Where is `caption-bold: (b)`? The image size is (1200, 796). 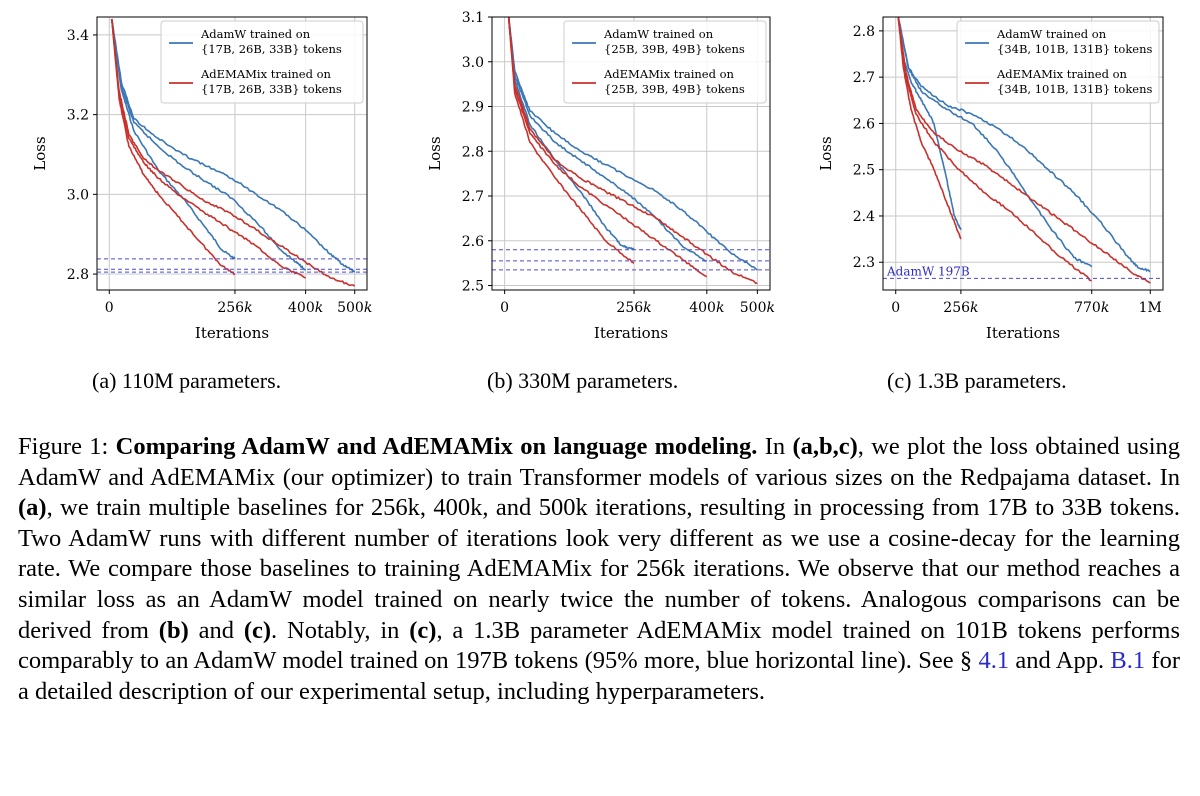 caption-bold: (b) is located at coordinates (173, 630).